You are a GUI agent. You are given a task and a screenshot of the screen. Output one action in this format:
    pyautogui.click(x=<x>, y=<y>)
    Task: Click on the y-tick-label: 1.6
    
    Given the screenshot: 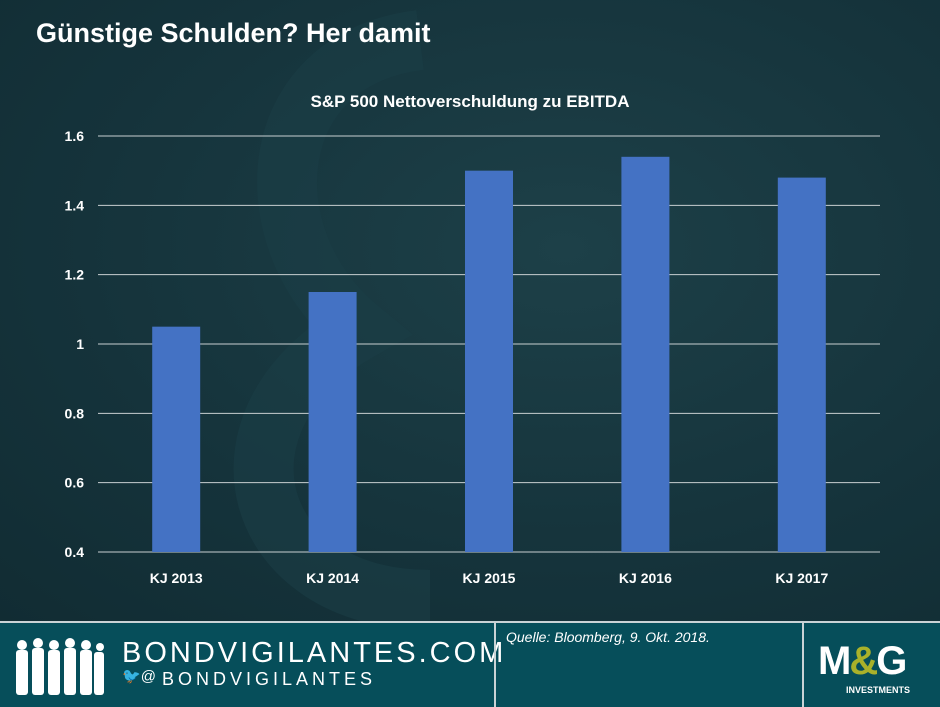 What is the action you would take?
    pyautogui.click(x=75, y=136)
    